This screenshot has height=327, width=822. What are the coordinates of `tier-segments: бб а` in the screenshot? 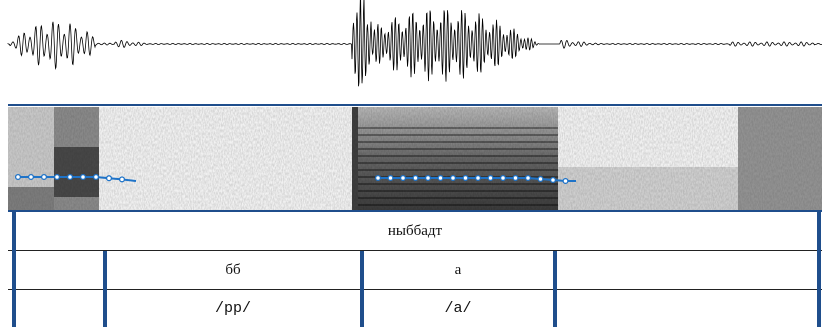 It's located at (415, 270).